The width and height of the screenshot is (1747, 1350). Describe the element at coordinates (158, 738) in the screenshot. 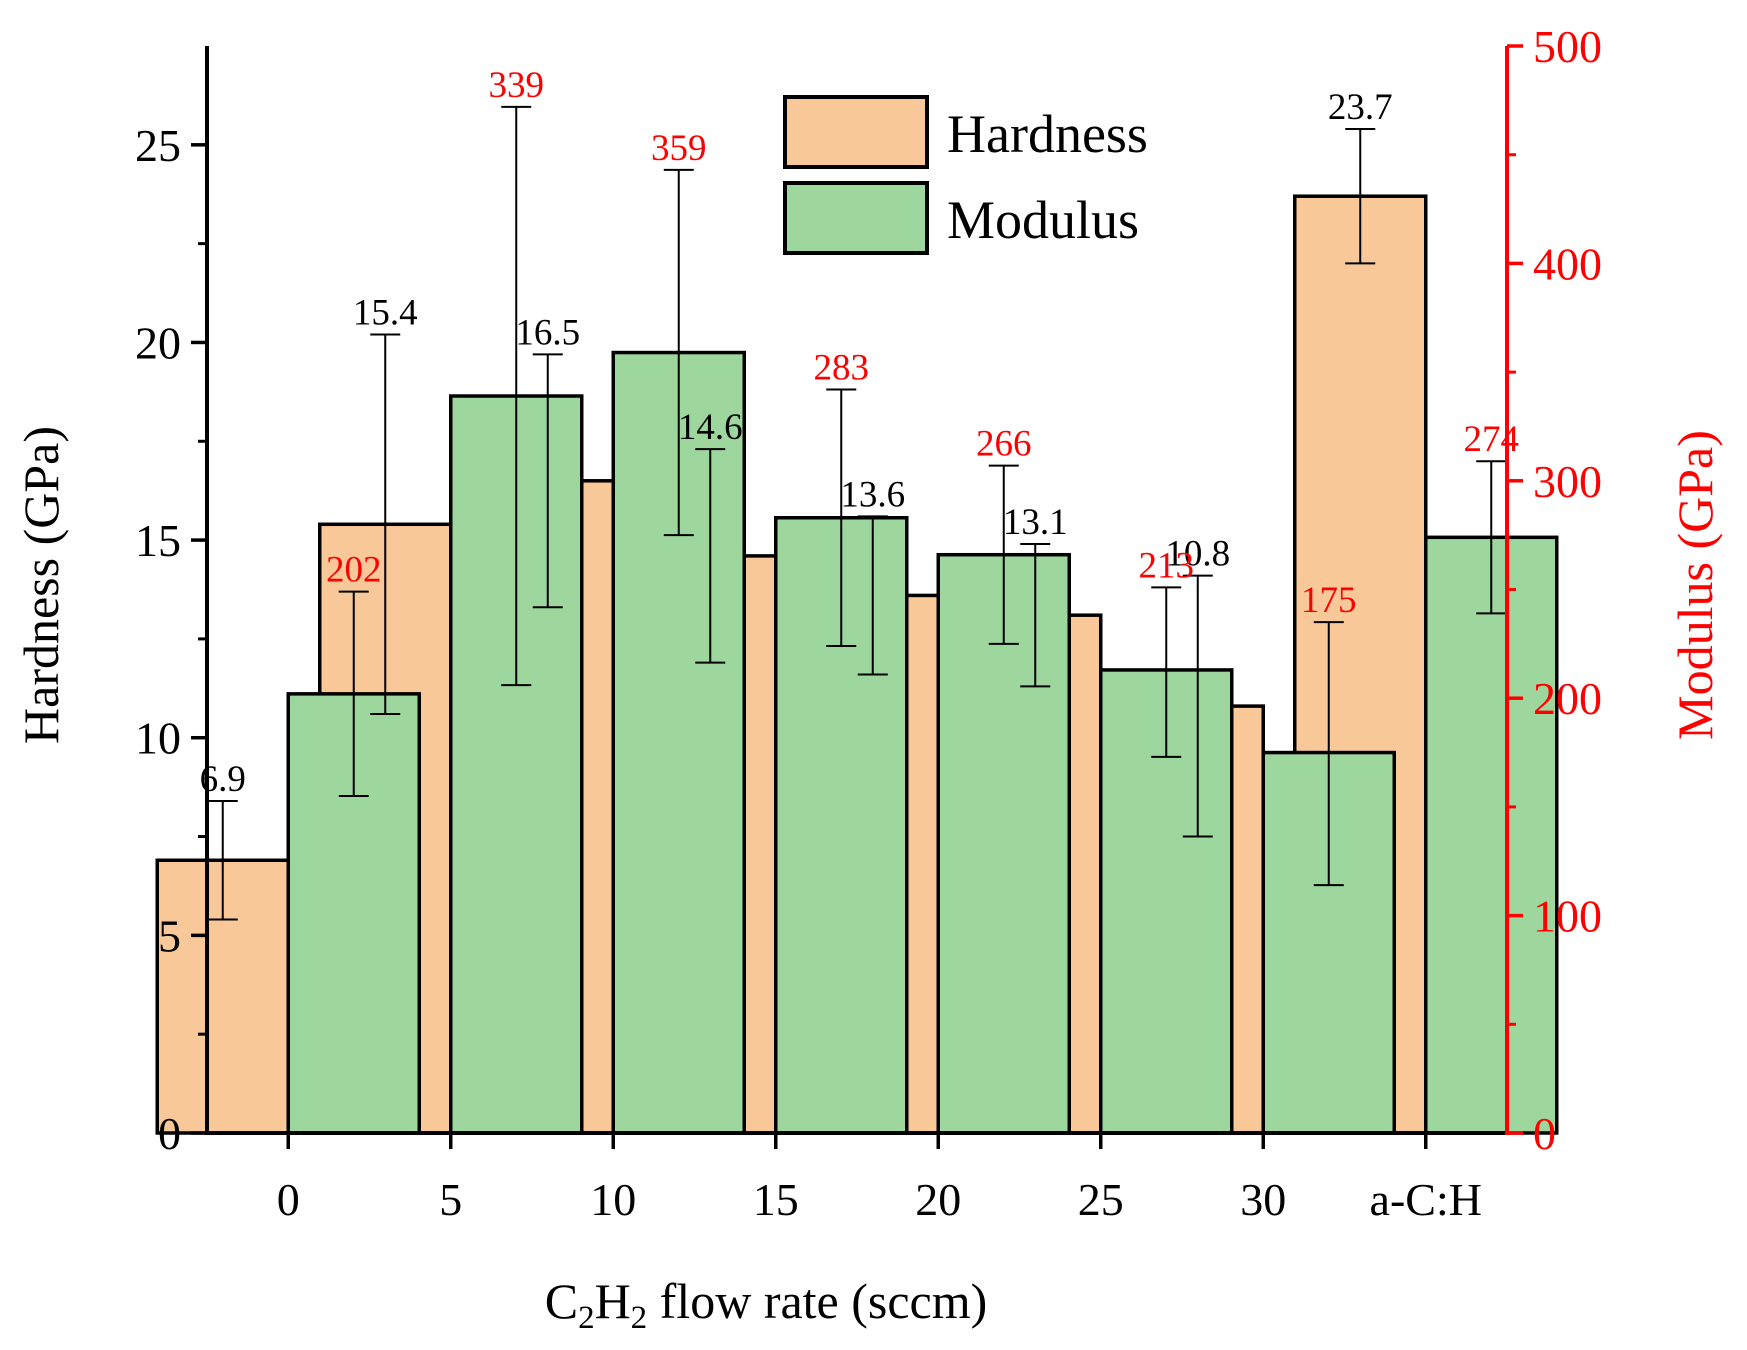

I see `y-tick-label-2: 10` at that location.